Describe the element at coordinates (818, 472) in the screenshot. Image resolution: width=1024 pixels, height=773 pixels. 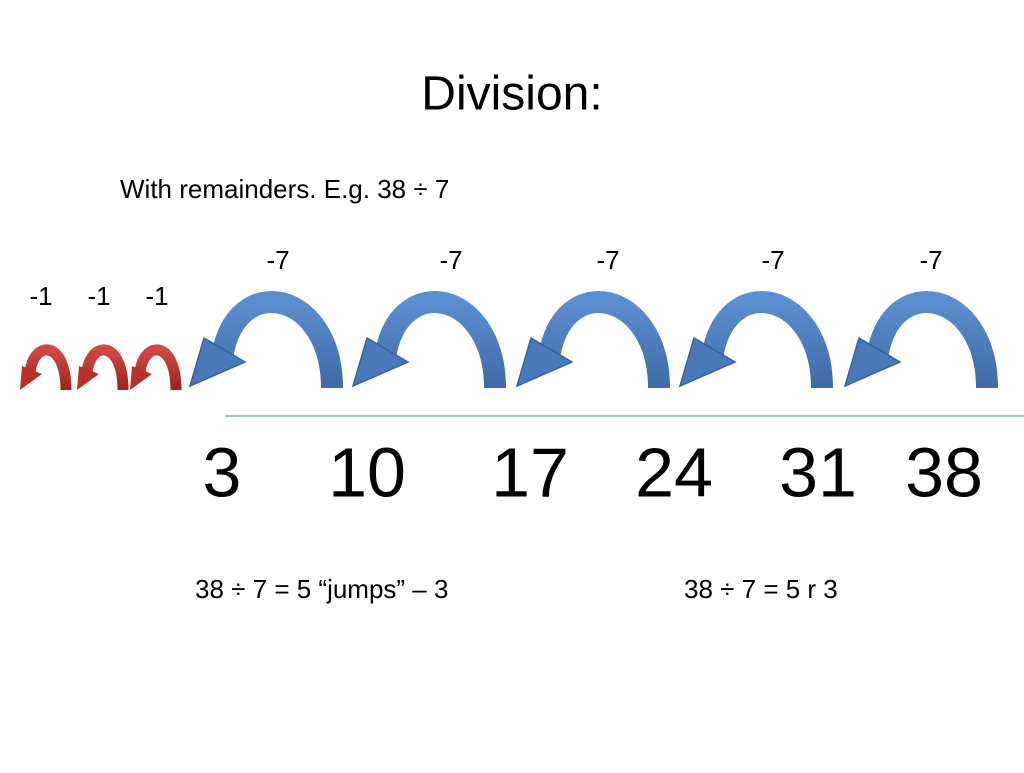
I see `number-label: 31` at that location.